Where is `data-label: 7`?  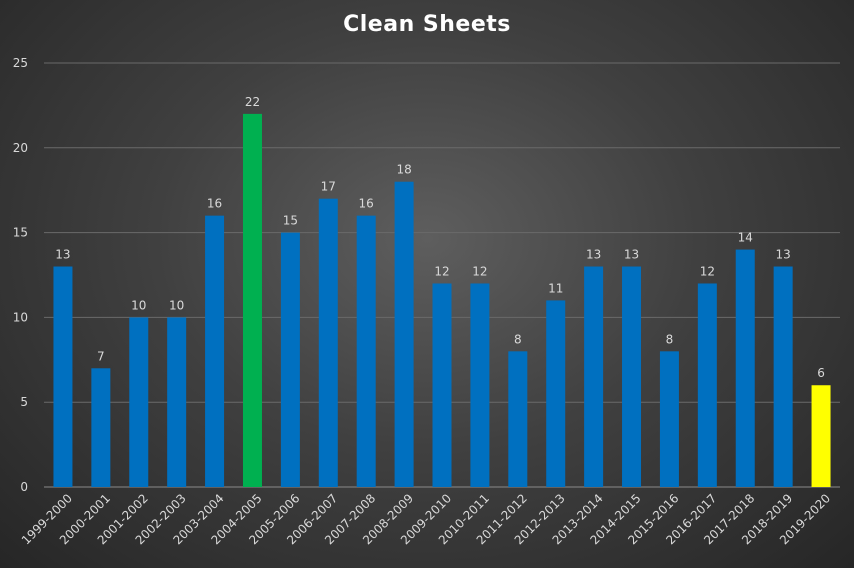 data-label: 7 is located at coordinates (101, 356).